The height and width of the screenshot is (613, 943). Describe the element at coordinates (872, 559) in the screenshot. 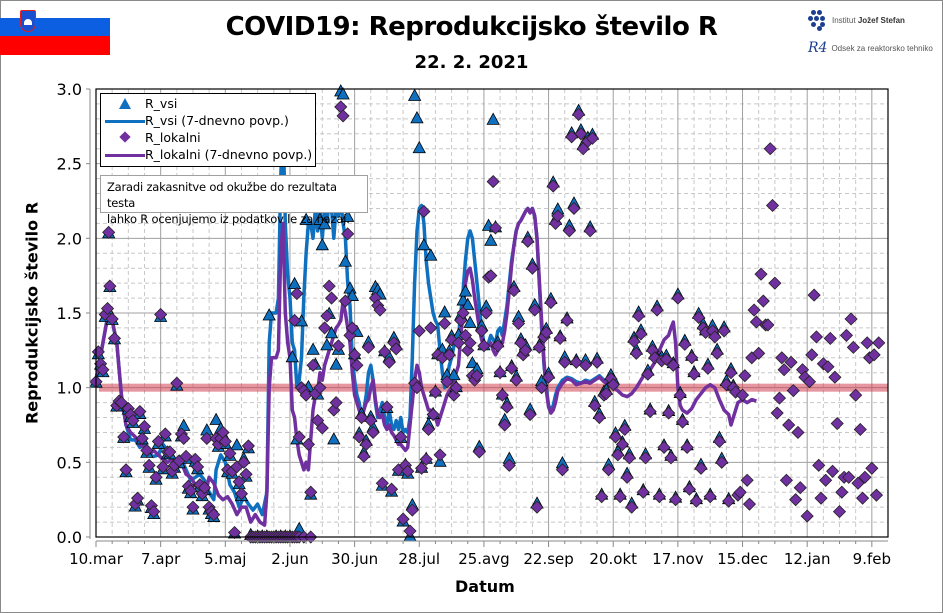

I see `x-tick-label: 9.feb` at that location.